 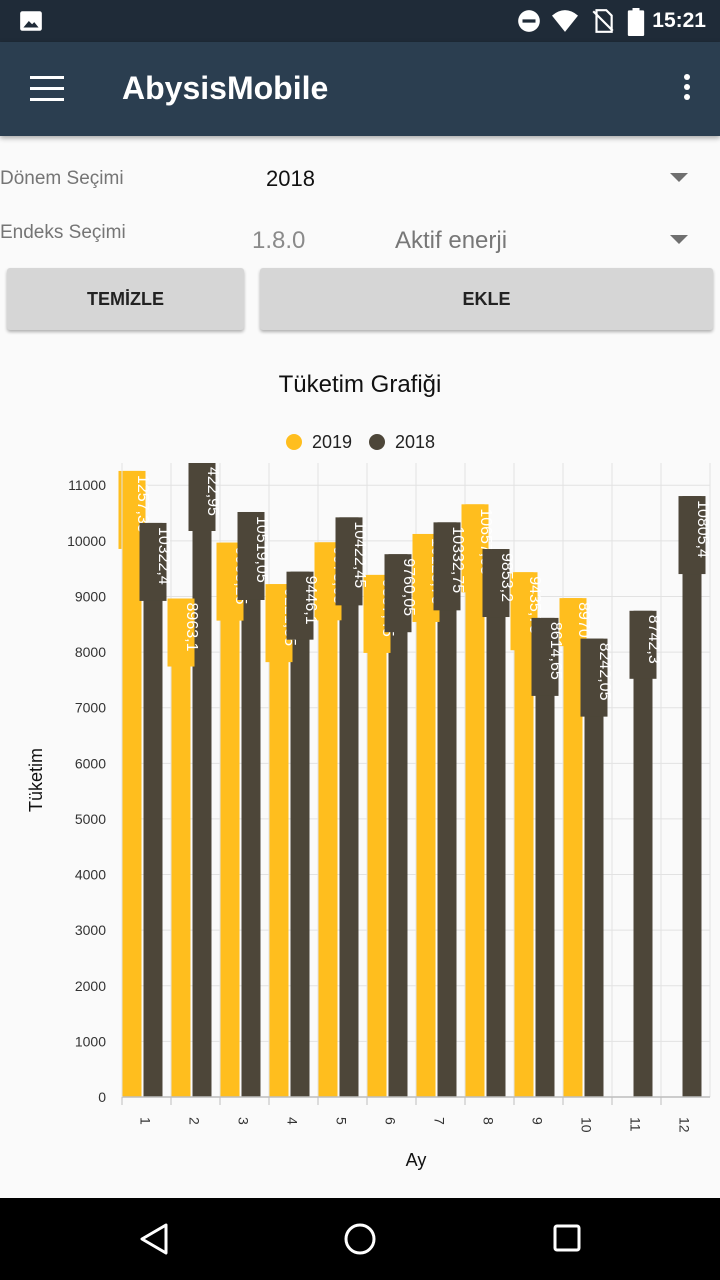 What do you see at coordinates (244, 1121) in the screenshot?
I see `x-tick-label: 3` at bounding box center [244, 1121].